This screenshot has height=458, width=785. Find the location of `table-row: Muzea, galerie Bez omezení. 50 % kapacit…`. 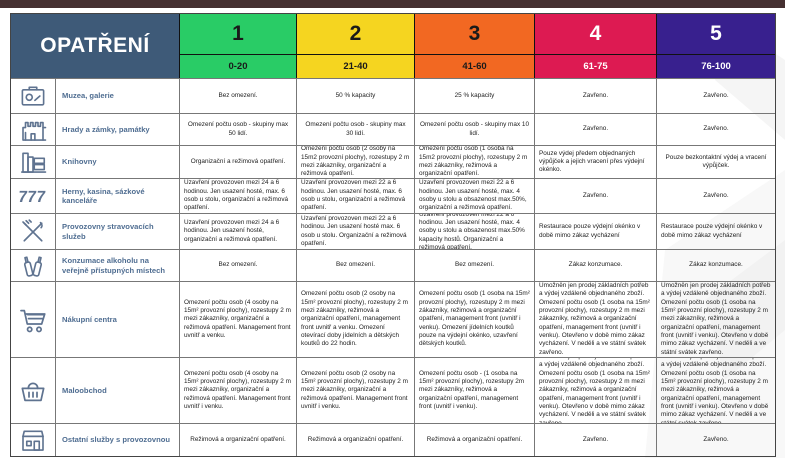

table-row: Muzea, galerie Bez omezení. 50 % kapacit… is located at coordinates (393, 95).